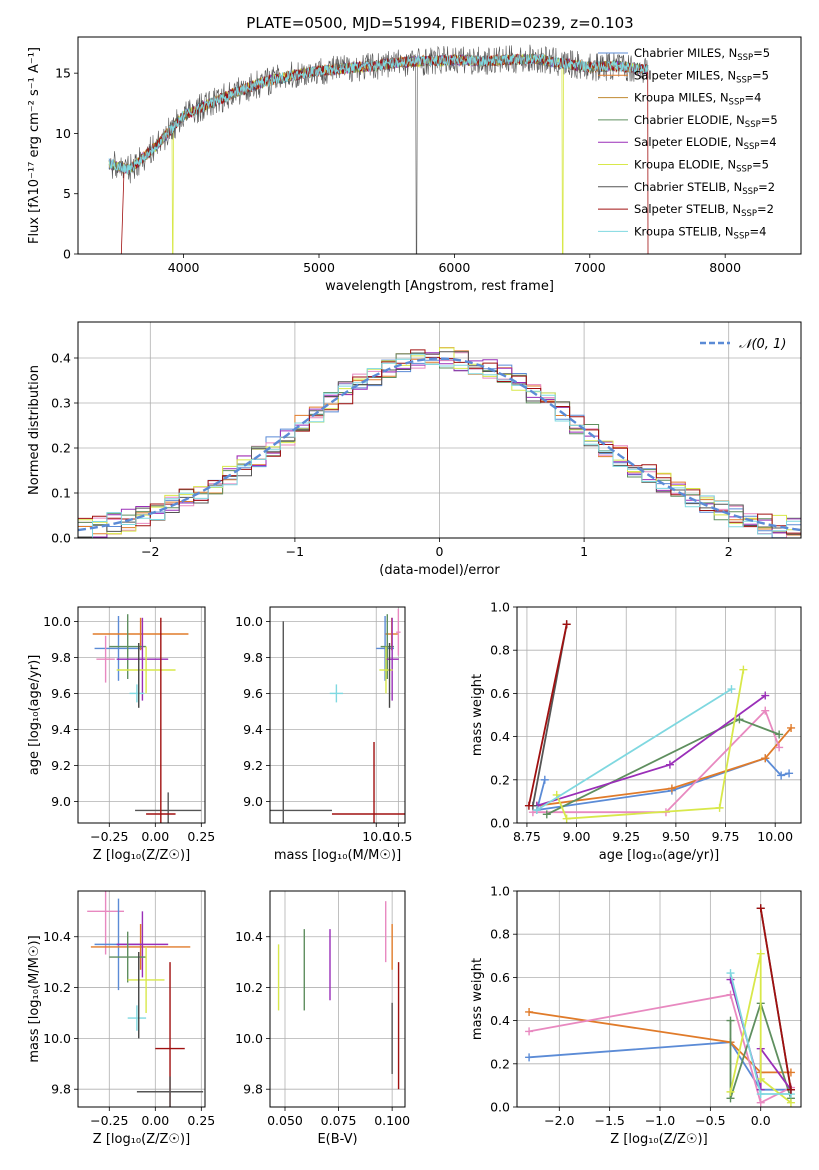 This screenshot has height=1170, width=819. What do you see at coordinates (201, 836) in the screenshot?
I see `x-tick-label: 0.25` at bounding box center [201, 836].